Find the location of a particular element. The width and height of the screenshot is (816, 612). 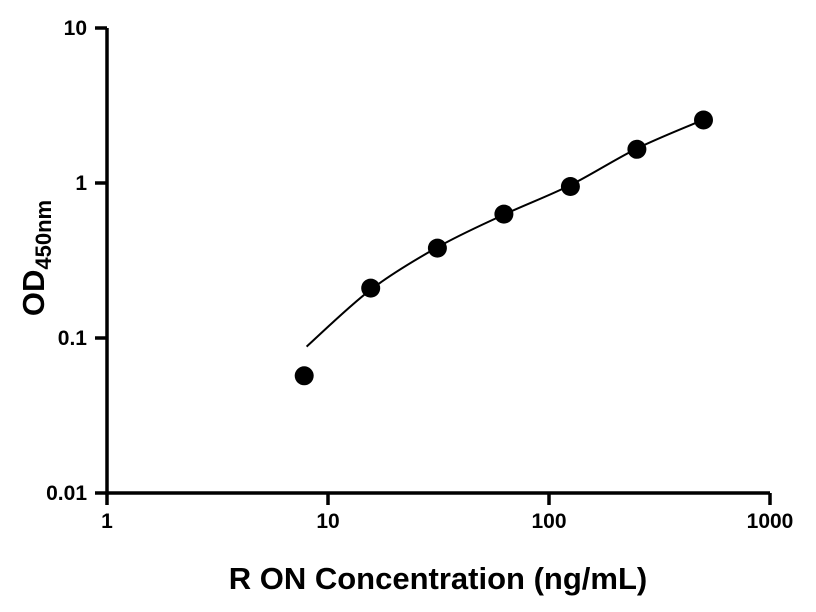

y-axis-tick-label: 0.01 is located at coordinates (66, 493).